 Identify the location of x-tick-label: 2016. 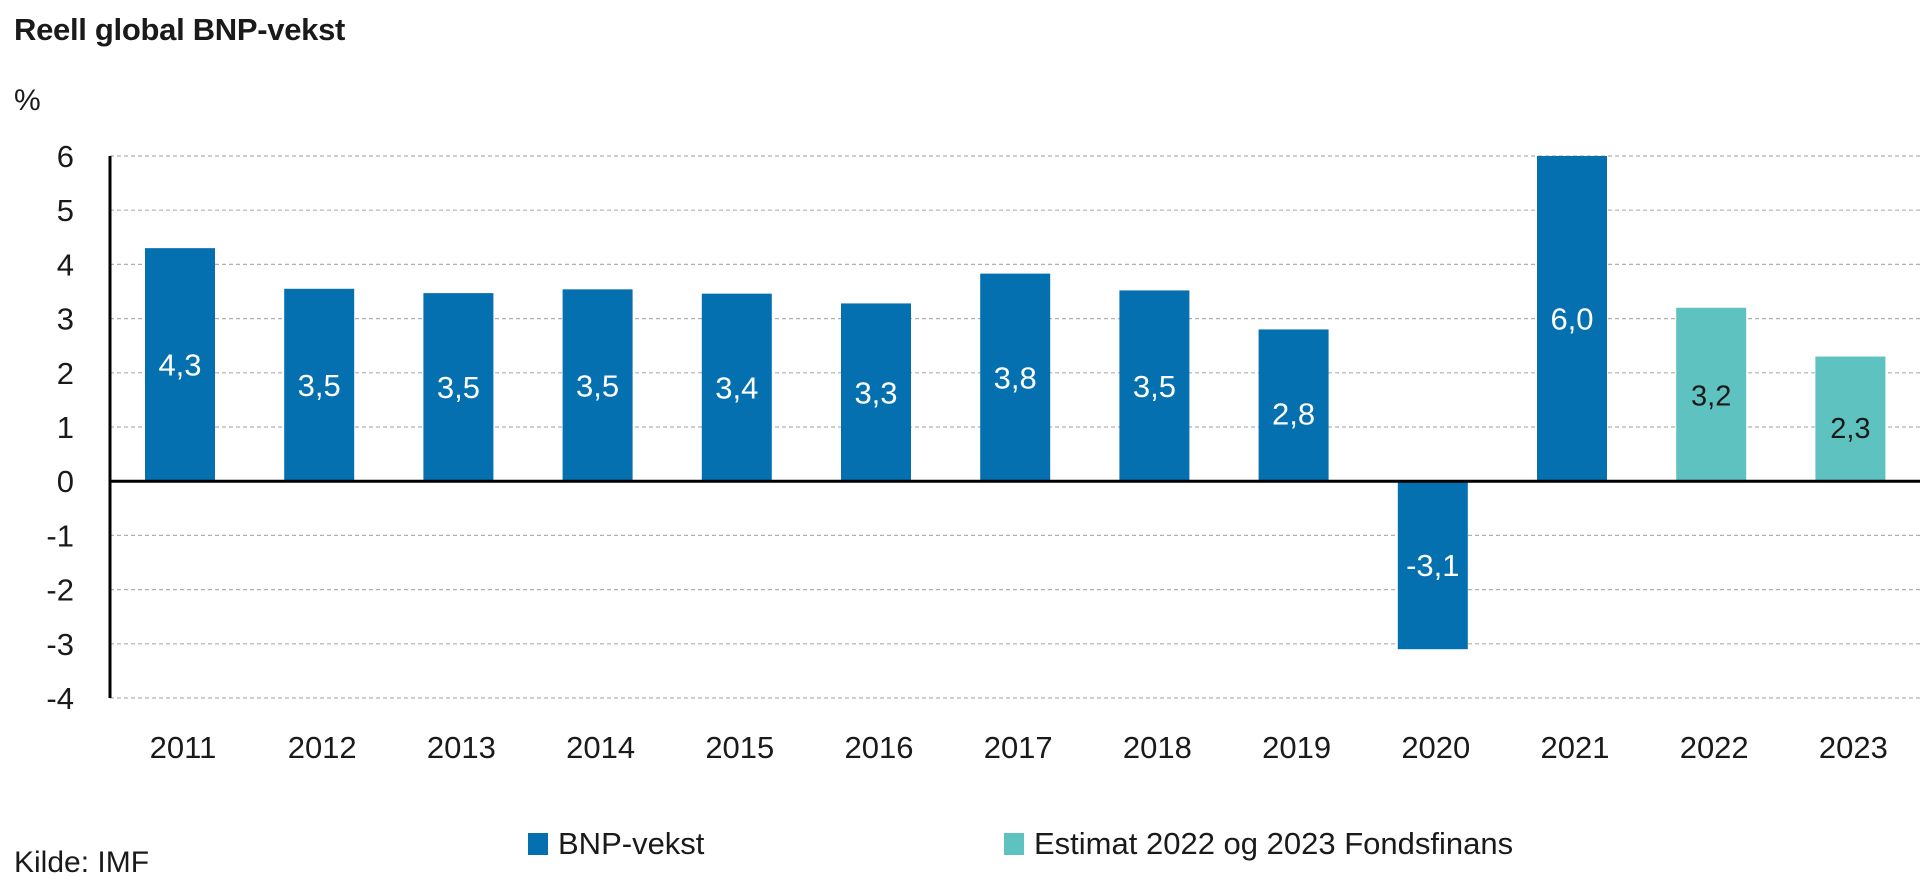
(879, 747).